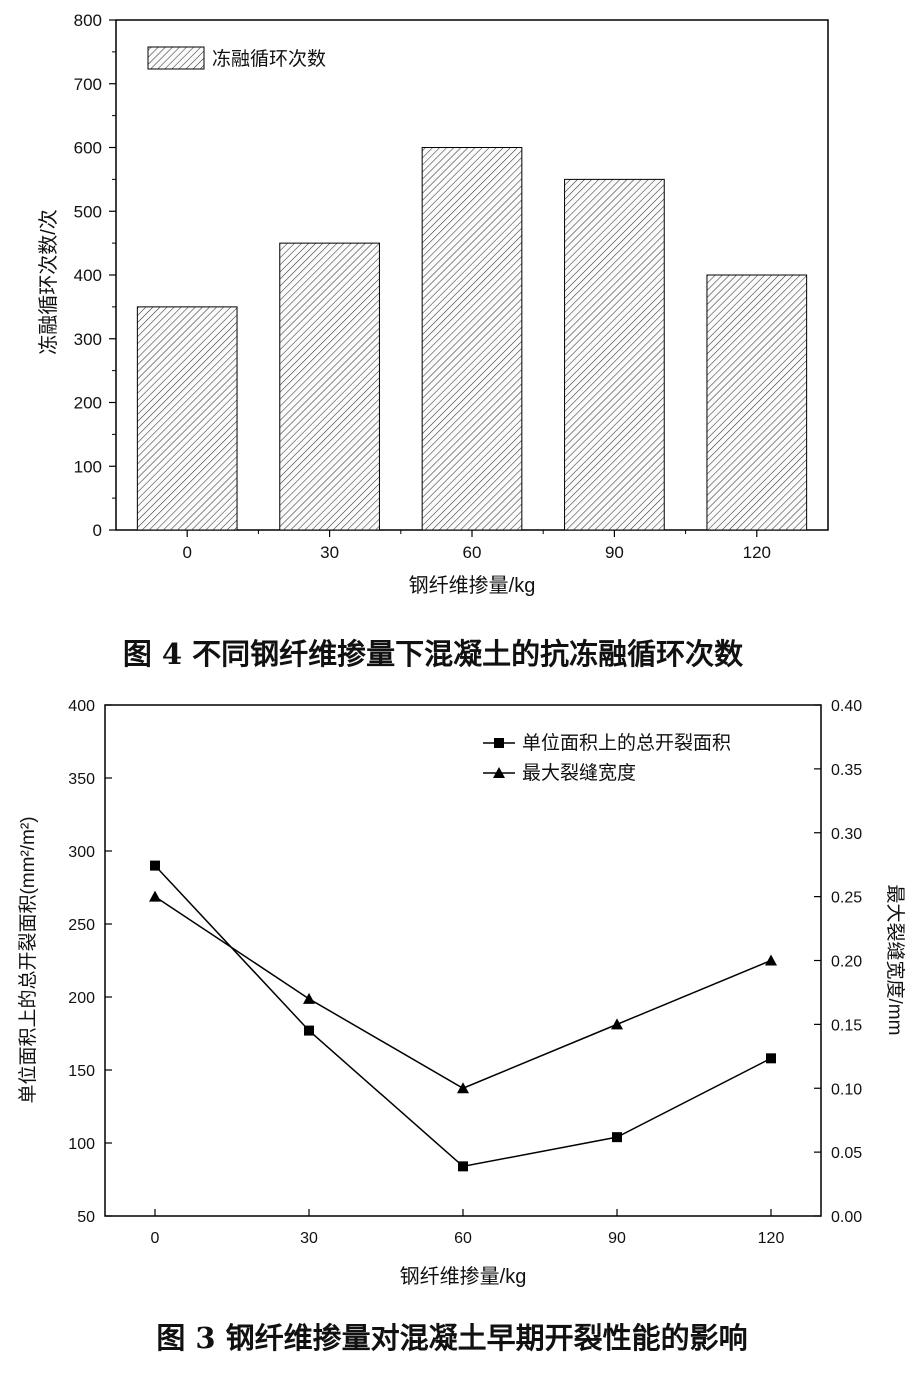 The width and height of the screenshot is (913, 1381). Describe the element at coordinates (176, 58) in the screenshot. I see `legend-swatch` at that location.